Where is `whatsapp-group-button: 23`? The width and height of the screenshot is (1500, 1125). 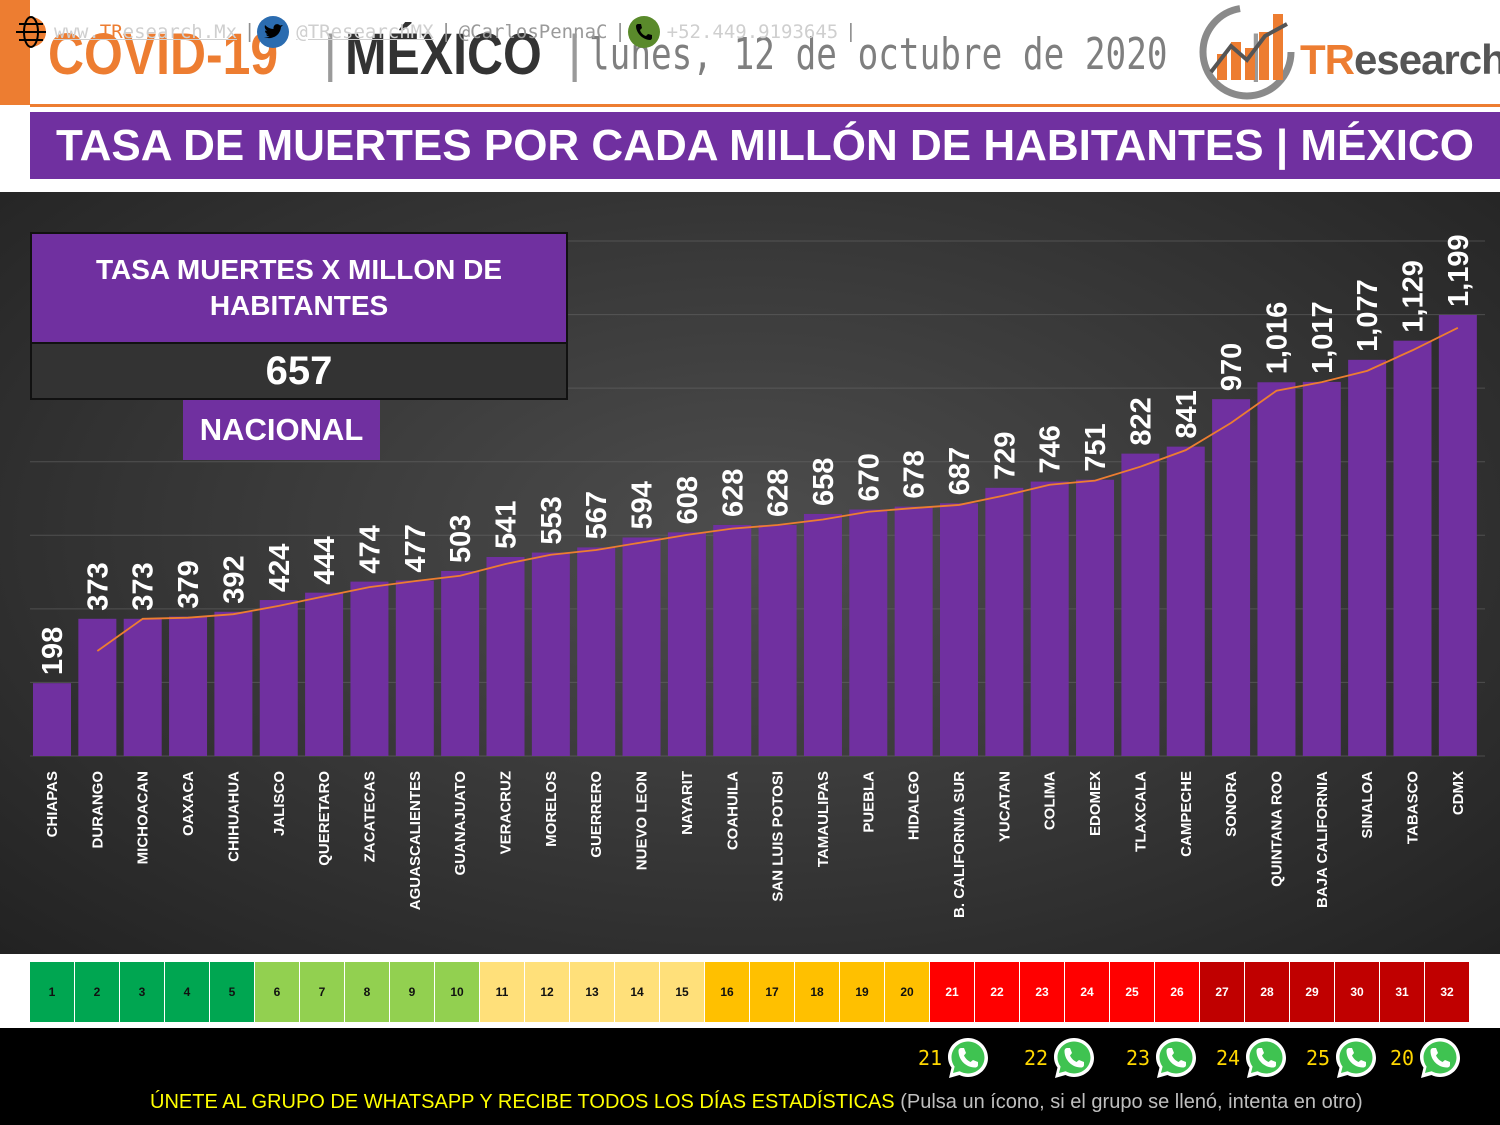 whatsapp-group-button: 23 is located at coordinates (1163, 1058).